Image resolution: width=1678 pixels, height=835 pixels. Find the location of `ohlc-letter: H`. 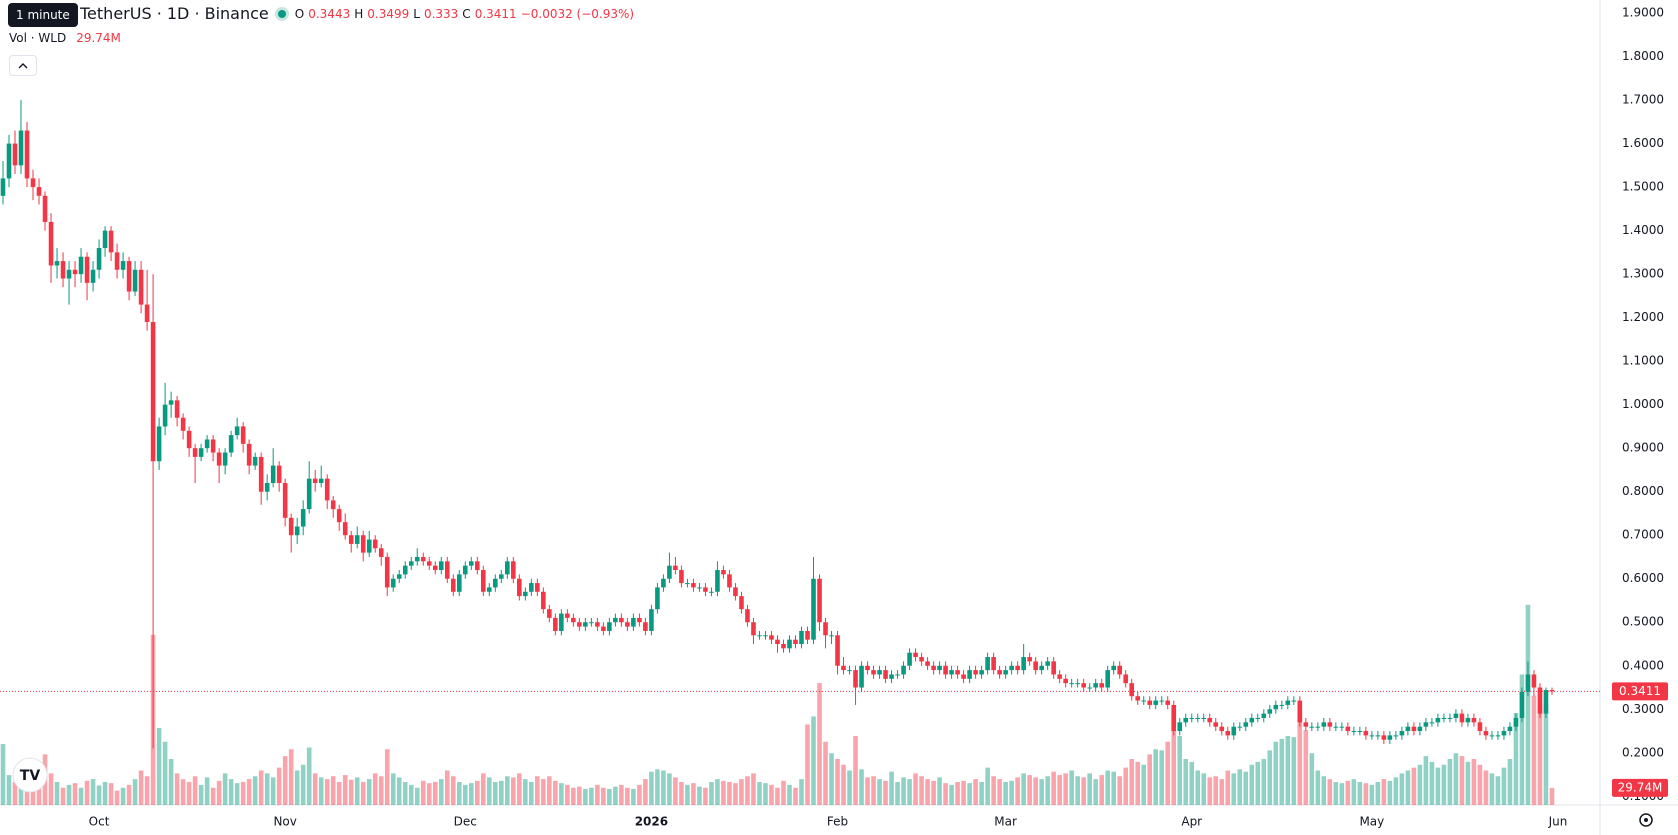

ohlc-letter: H is located at coordinates (359, 13).